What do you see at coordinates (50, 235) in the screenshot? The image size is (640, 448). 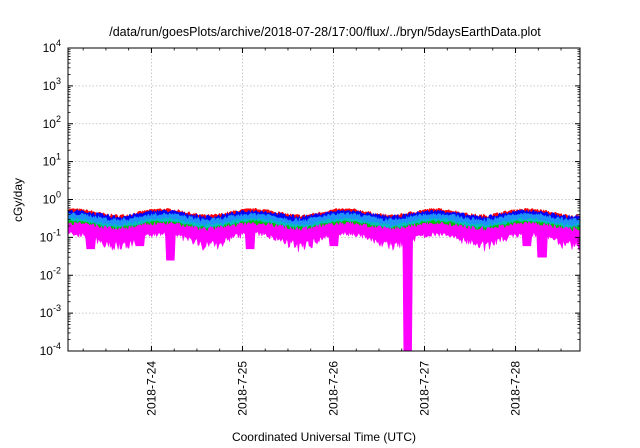 I see `y-tick-label: 10⁻¹` at bounding box center [50, 235].